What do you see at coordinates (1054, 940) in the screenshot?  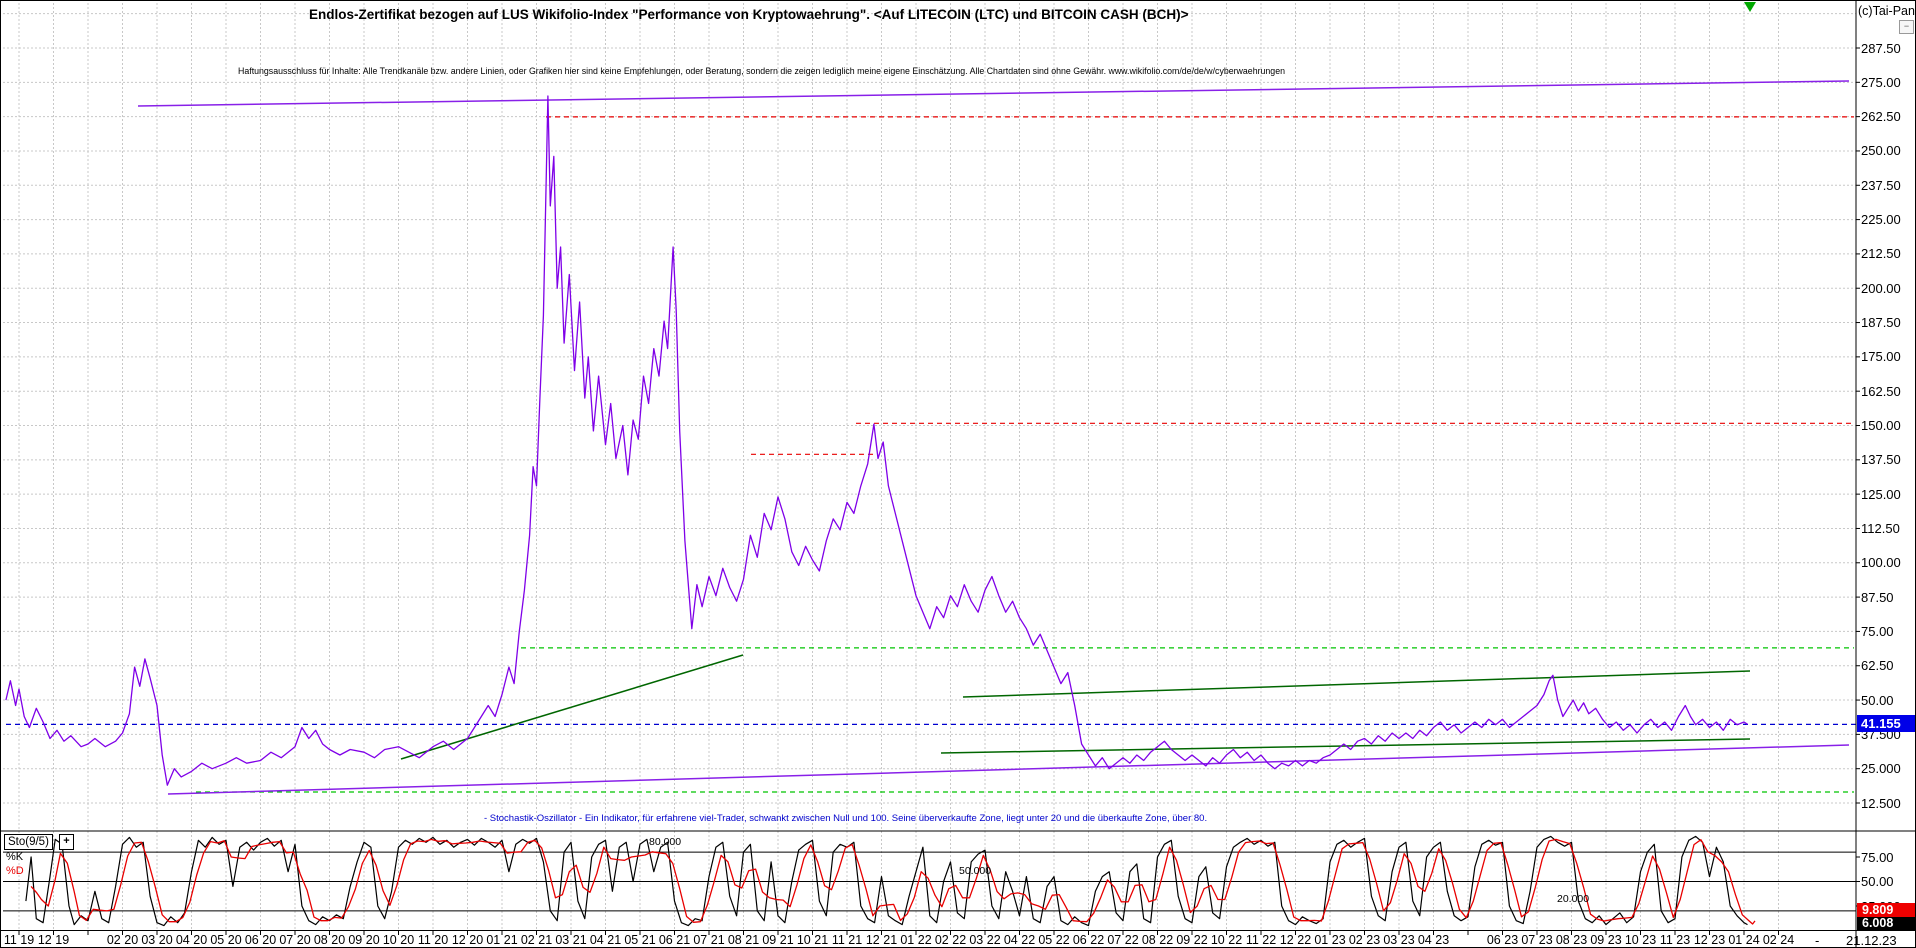 I see `x-axis-month-label: 05 22` at bounding box center [1054, 940].